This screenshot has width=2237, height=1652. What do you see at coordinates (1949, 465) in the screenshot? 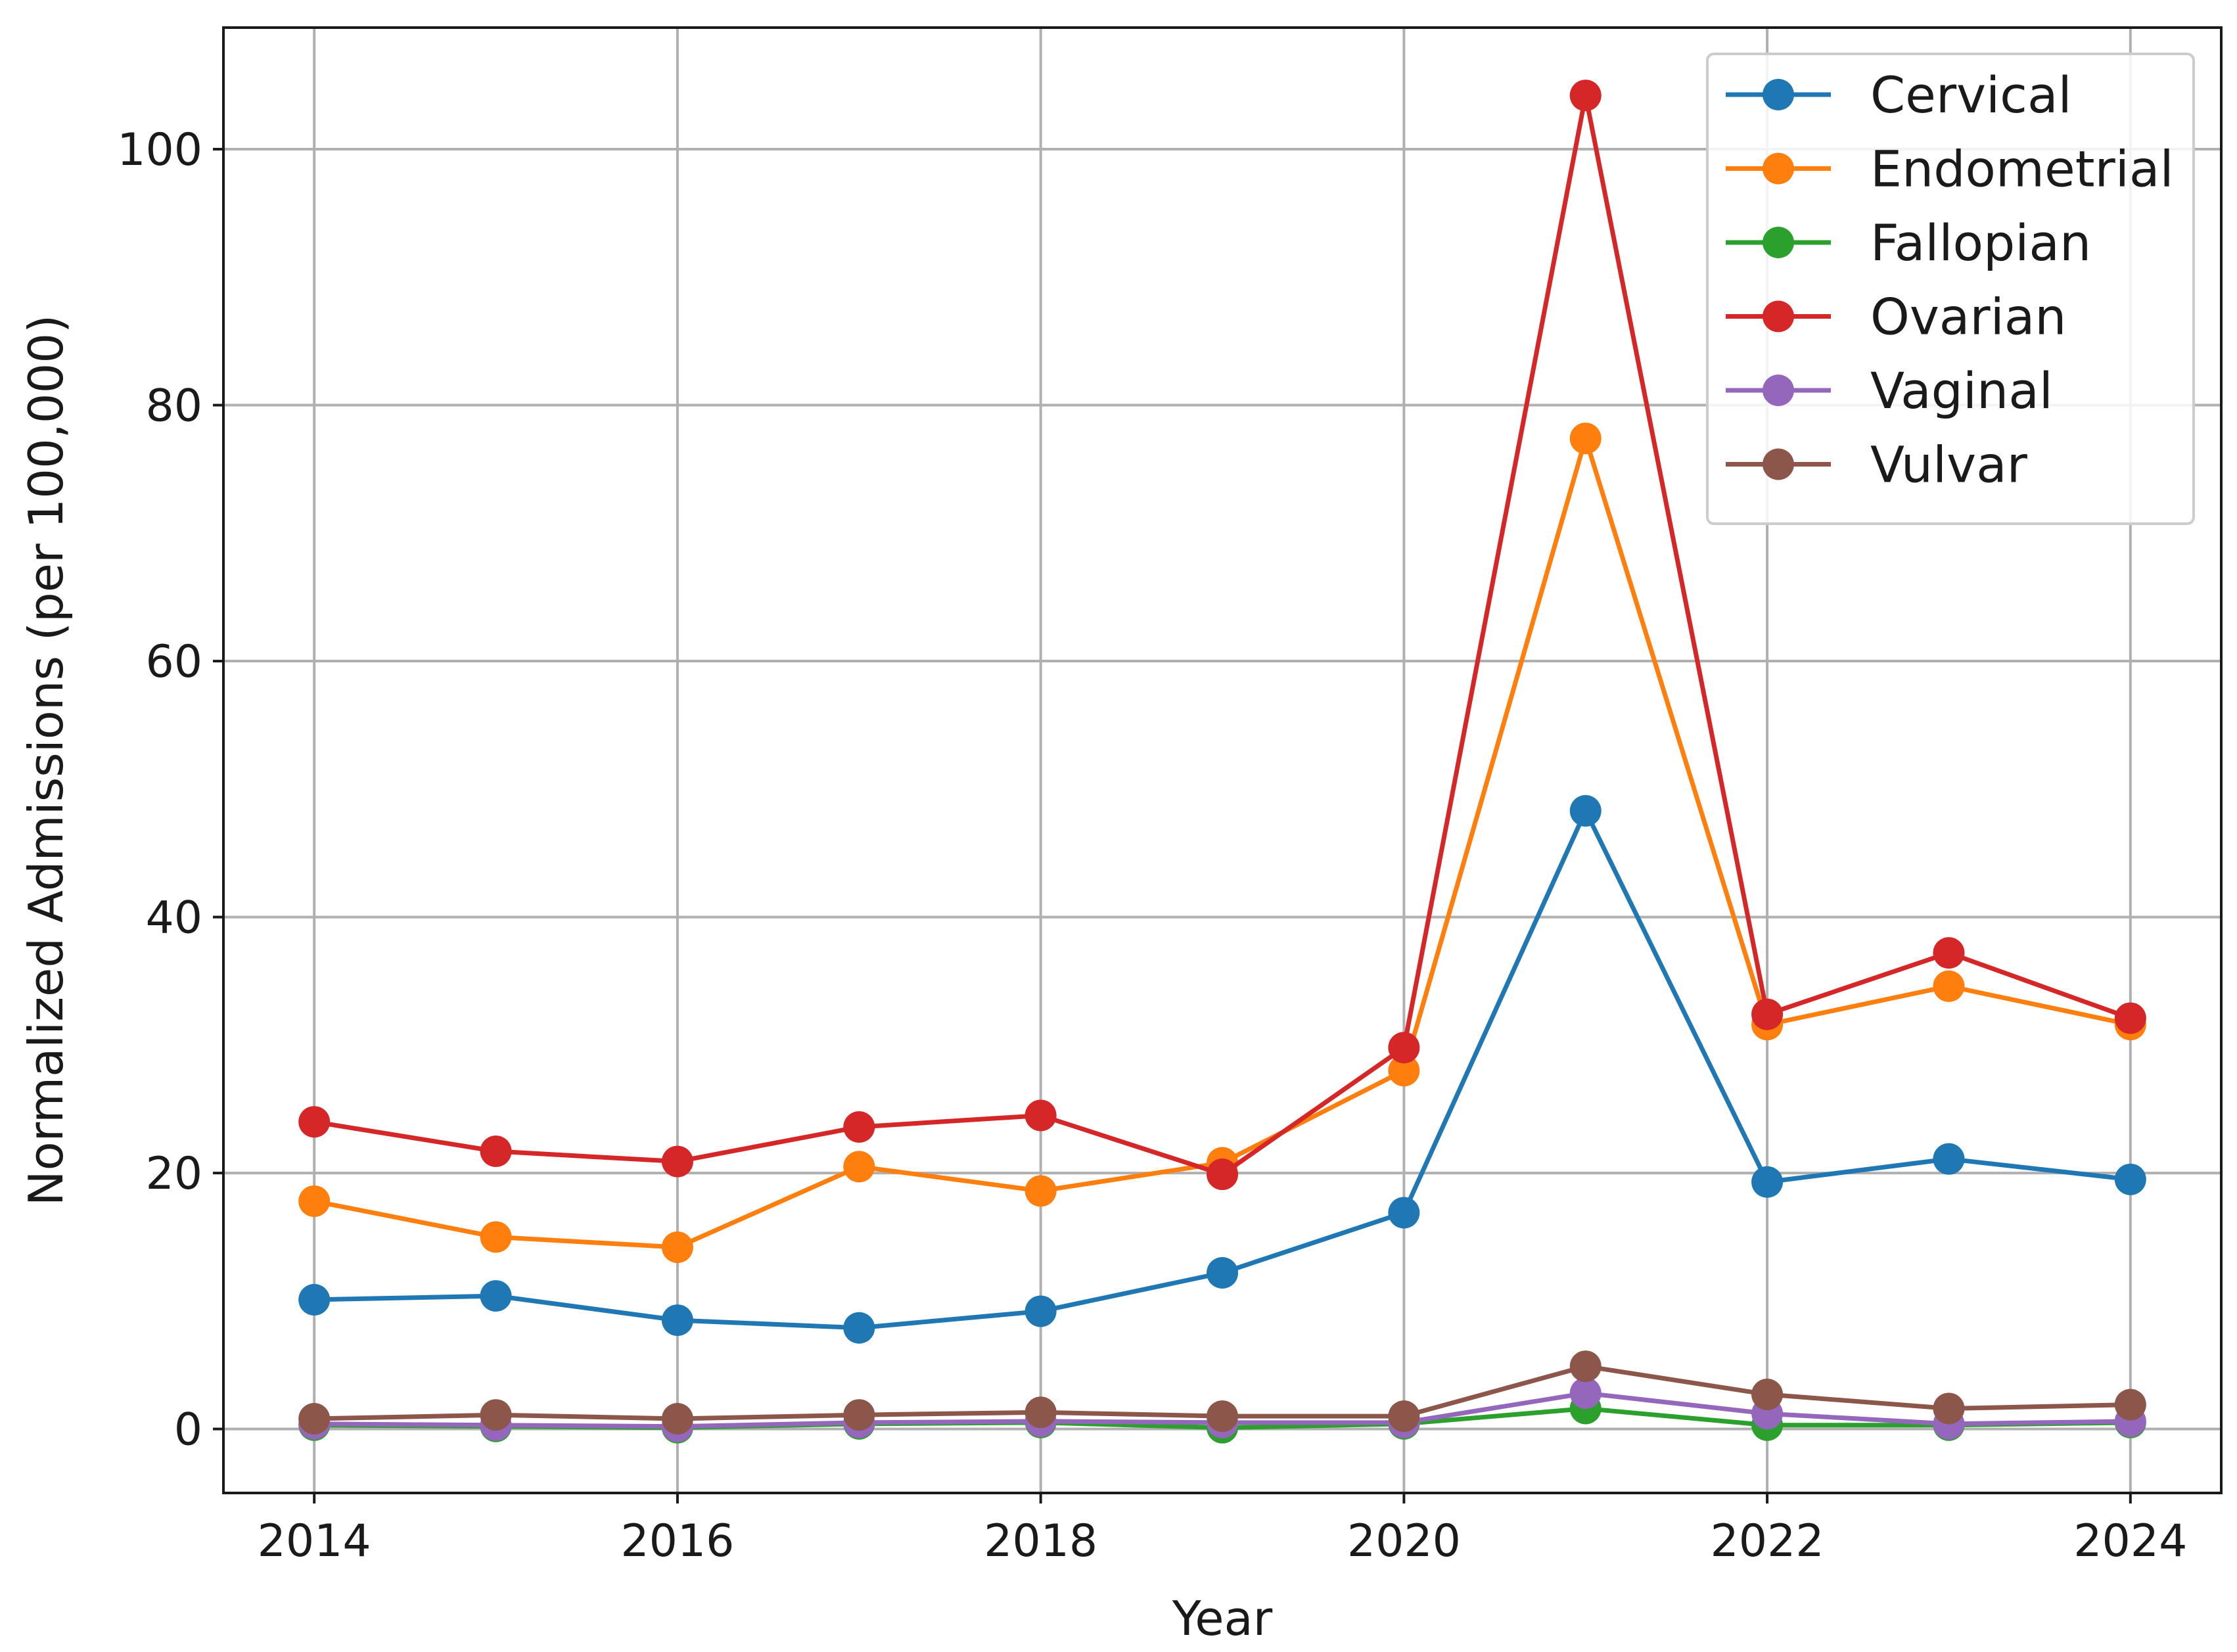
I see `legend-label: Vulvar` at bounding box center [1949, 465].